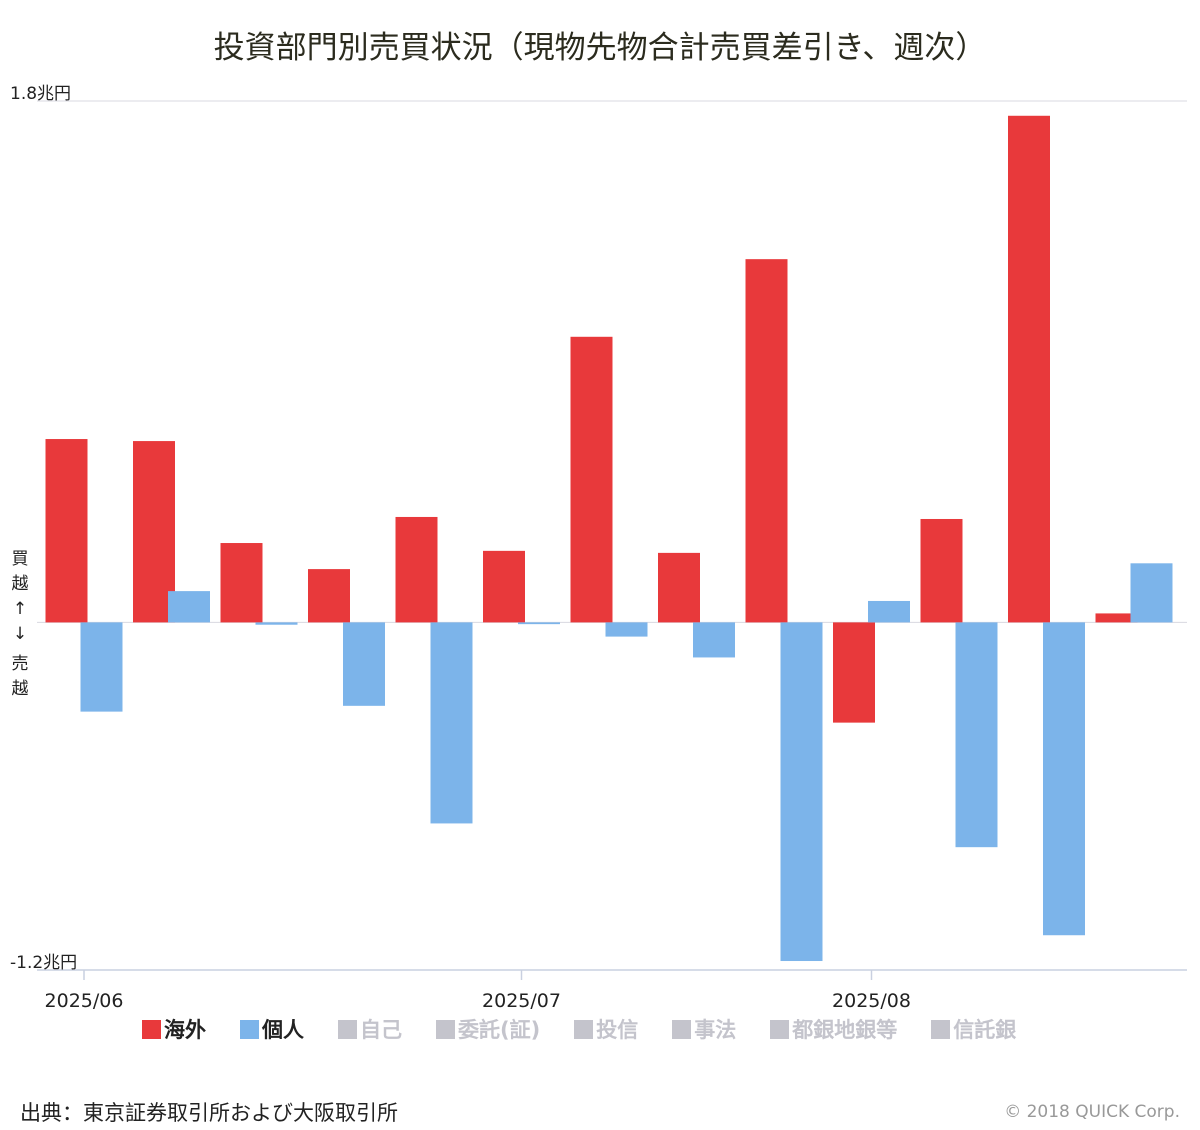 This screenshot has width=1200, height=1130. What do you see at coordinates (801, 792) in the screenshot?
I see `bar-個人-9` at bounding box center [801, 792].